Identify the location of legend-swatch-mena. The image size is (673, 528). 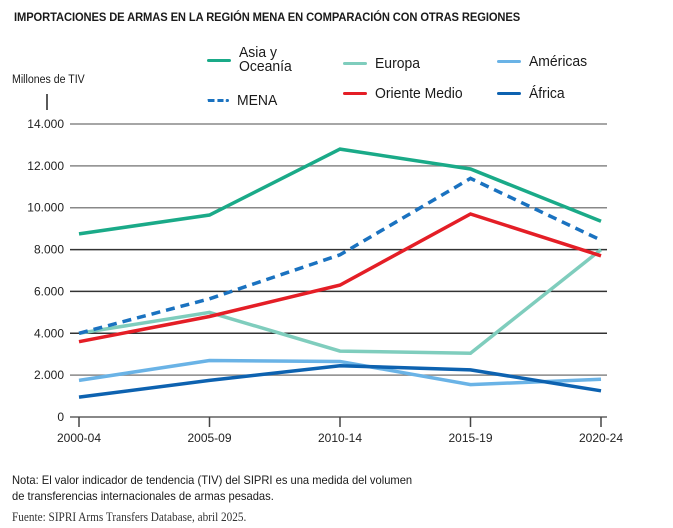
(218, 100).